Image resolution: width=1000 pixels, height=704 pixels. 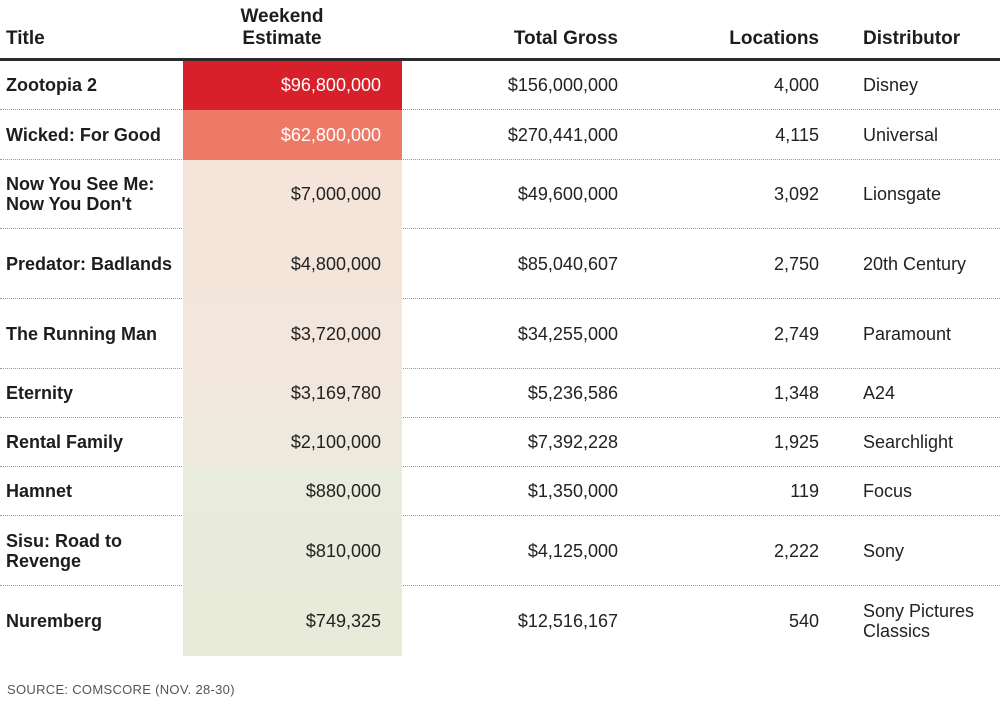 I want to click on row-distributor-text: Sony, so click(x=884, y=550).